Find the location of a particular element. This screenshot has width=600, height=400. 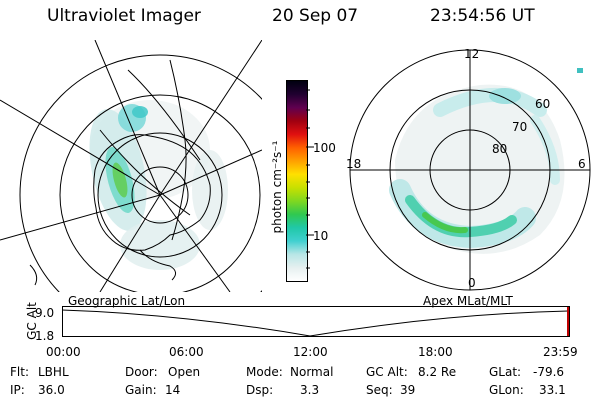

mlt-label-6: 6 is located at coordinates (582, 164).